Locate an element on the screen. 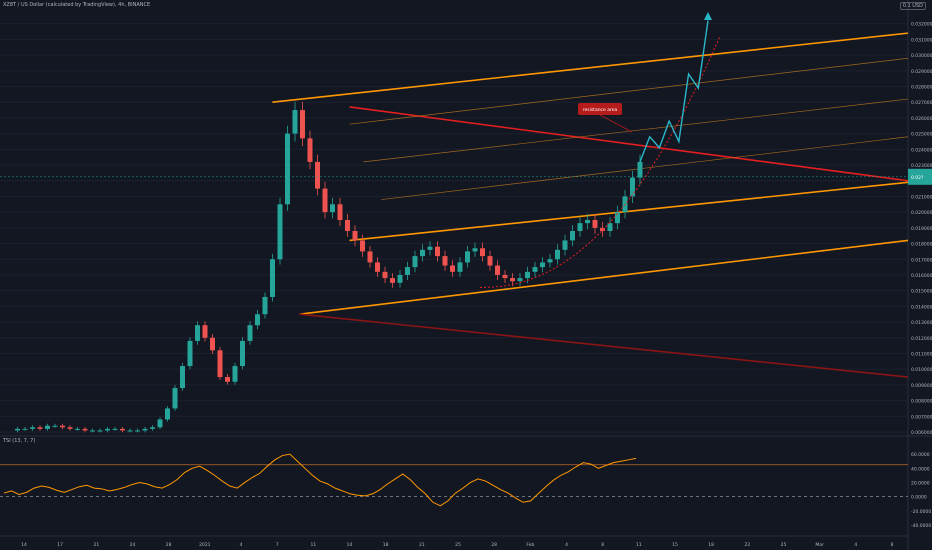 This screenshot has width=932, height=550. tsi-tick-label: 40.0000 is located at coordinates (920, 469).